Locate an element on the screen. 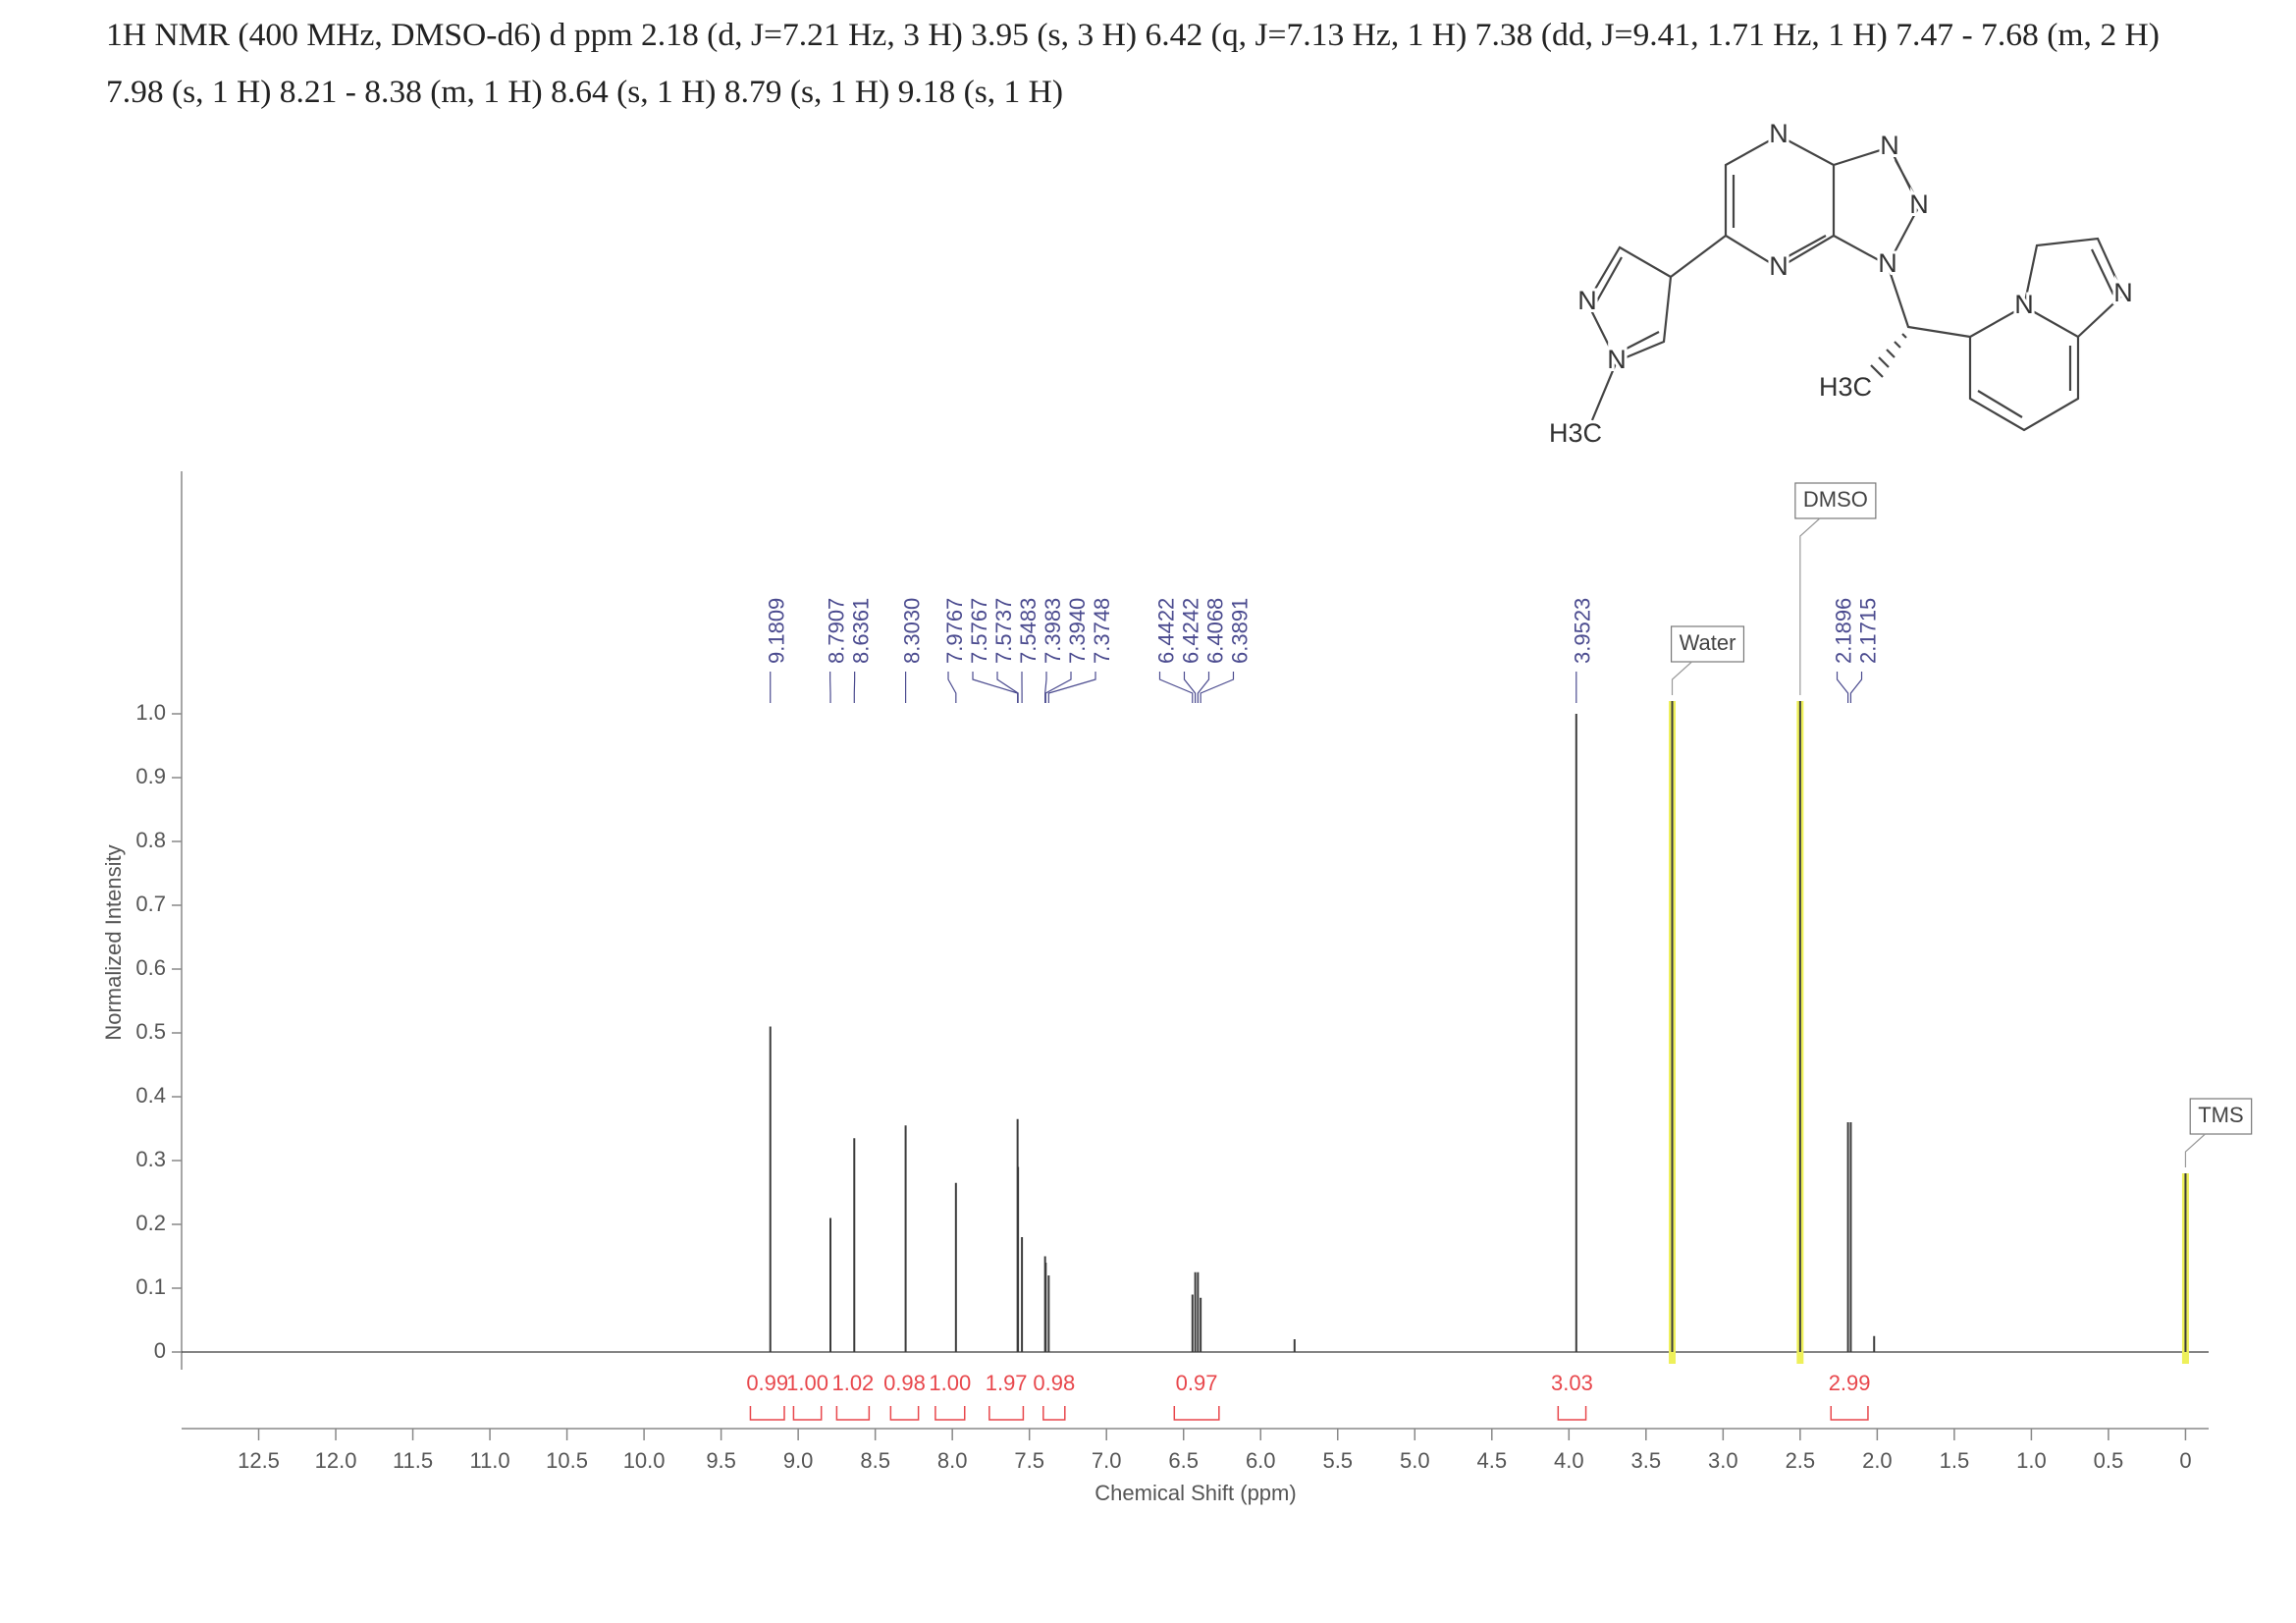 The height and width of the screenshot is (1623, 2296). x-tick-label: 12.5 is located at coordinates (259, 1460).